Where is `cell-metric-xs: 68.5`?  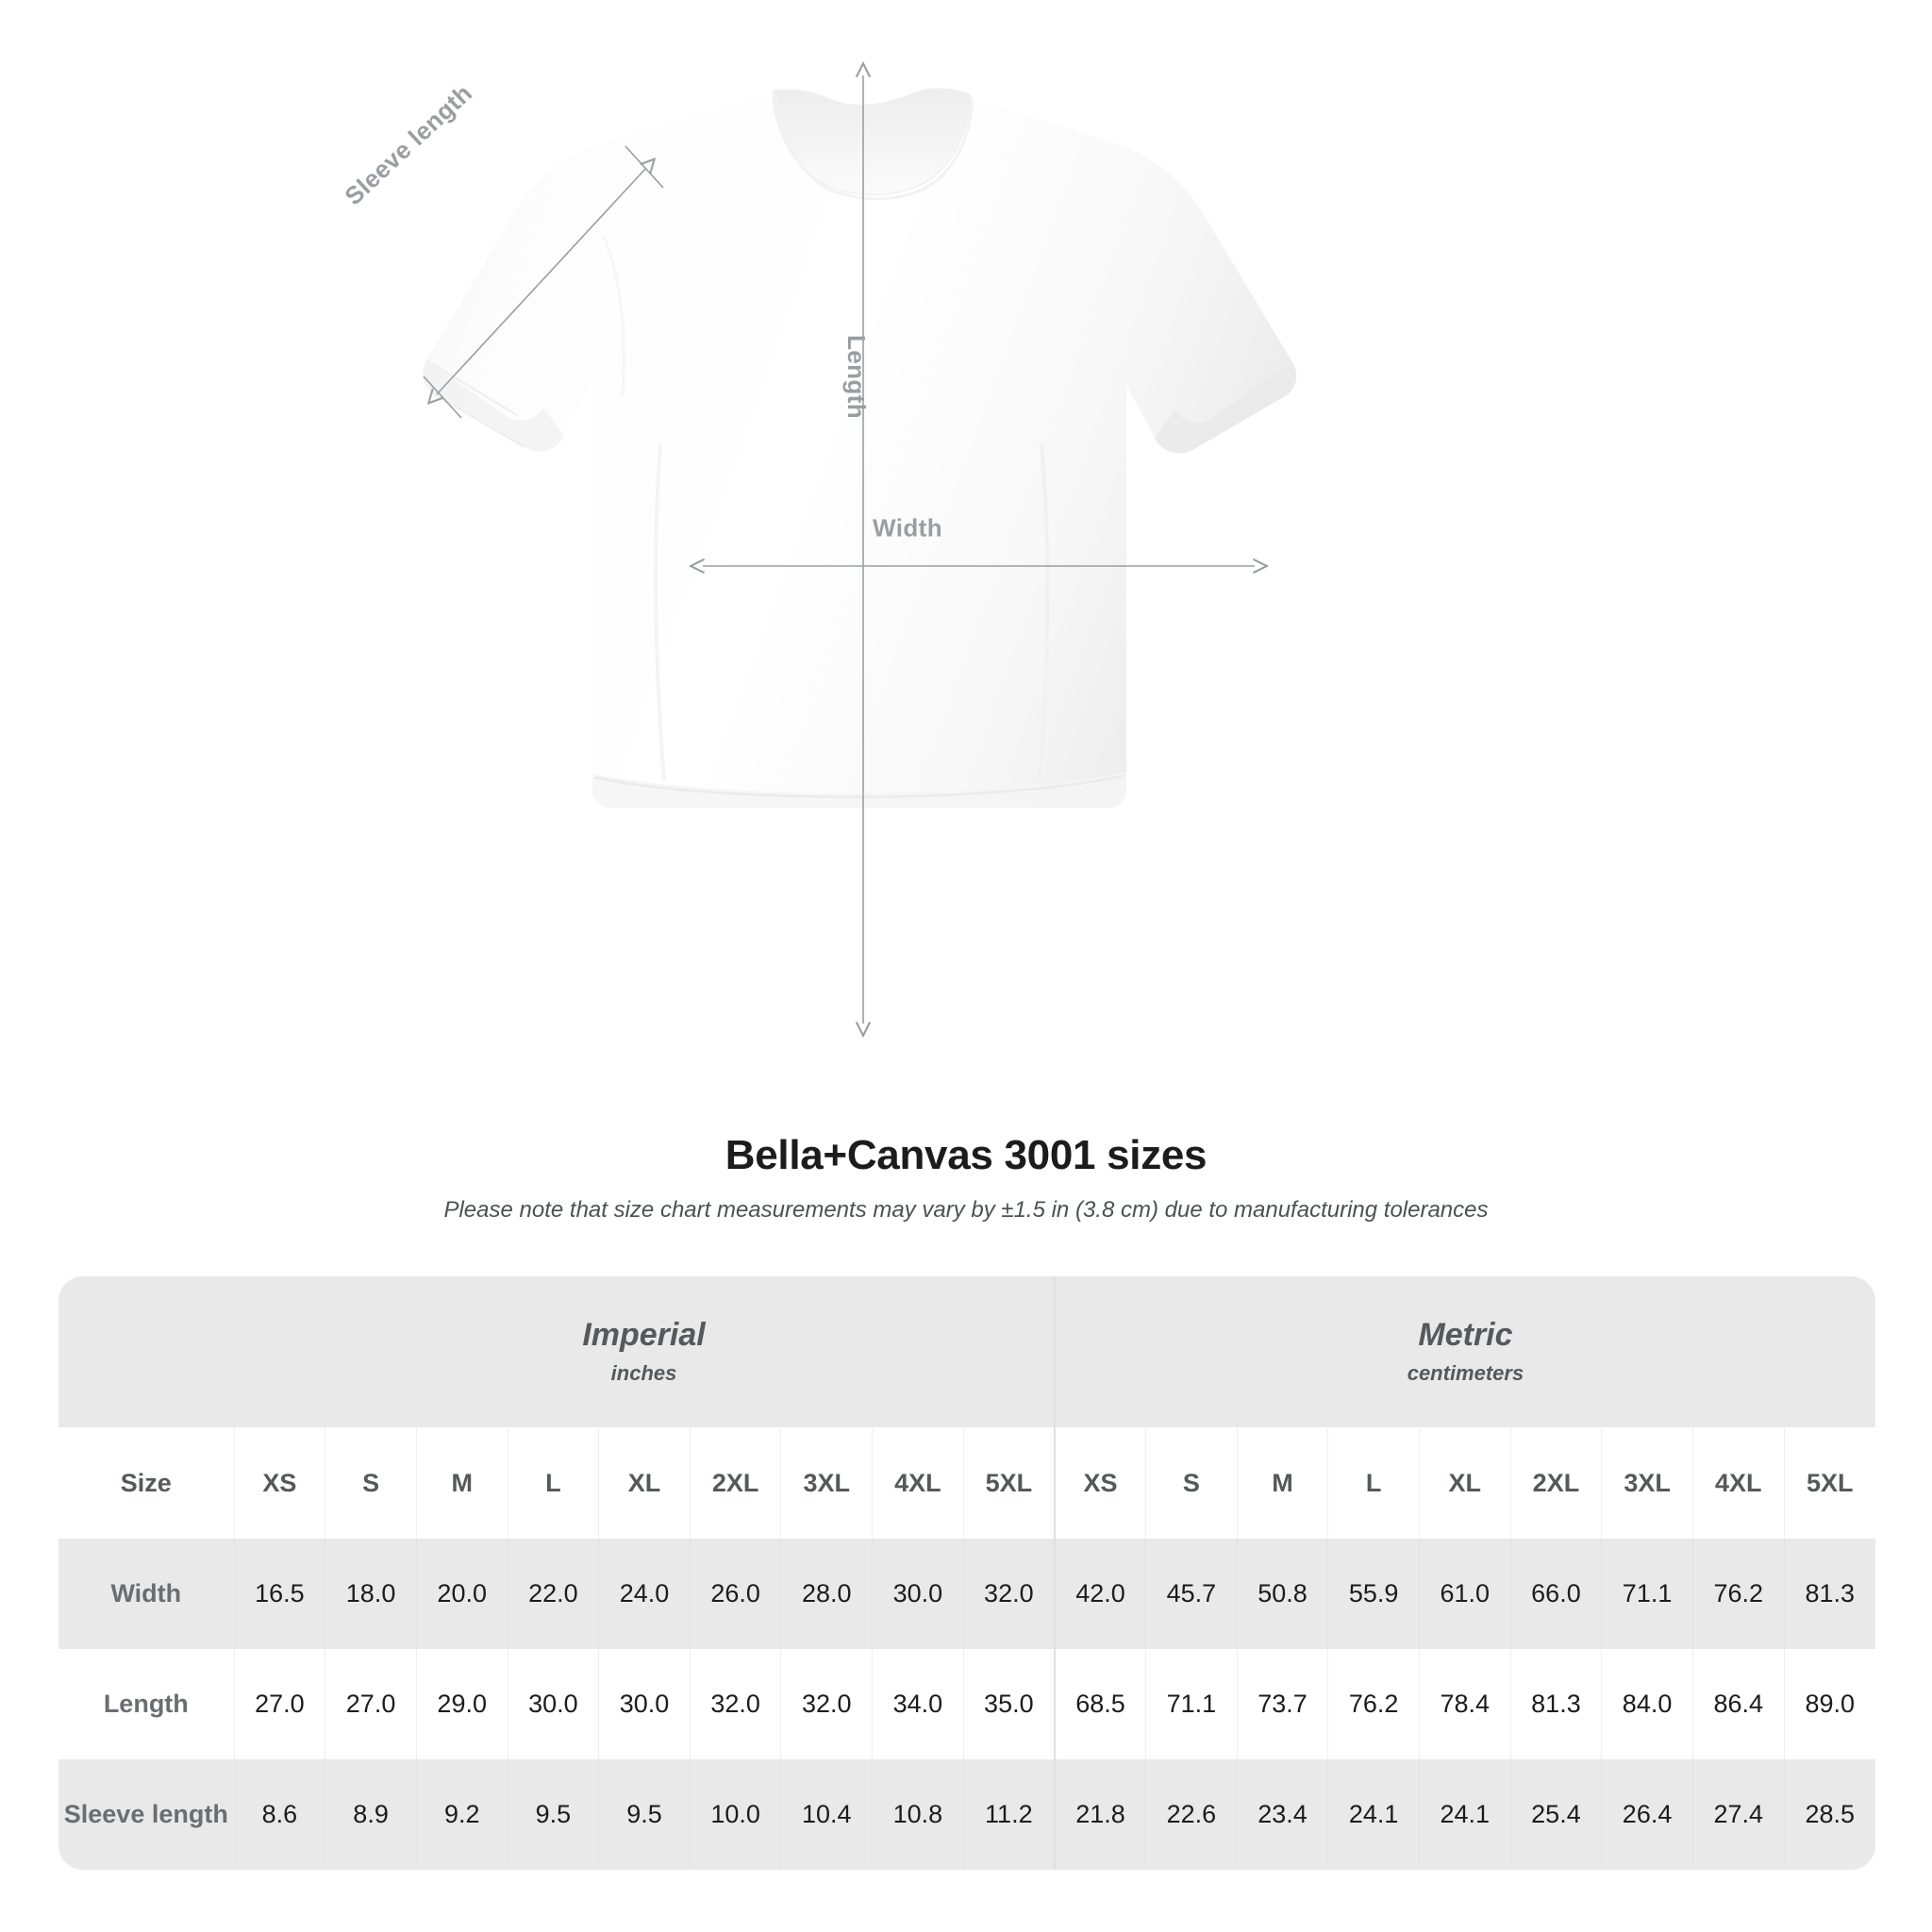
cell-metric-xs: 68.5 is located at coordinates (1099, 1704).